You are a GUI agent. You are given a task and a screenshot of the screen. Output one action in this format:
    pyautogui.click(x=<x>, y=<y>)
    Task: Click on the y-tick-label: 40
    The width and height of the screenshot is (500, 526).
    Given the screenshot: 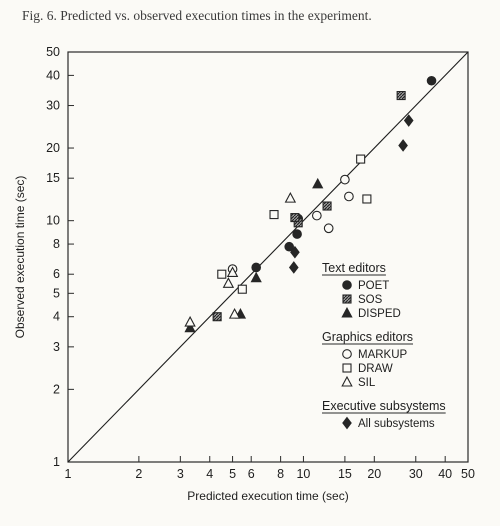 What is the action you would take?
    pyautogui.click(x=53, y=75)
    